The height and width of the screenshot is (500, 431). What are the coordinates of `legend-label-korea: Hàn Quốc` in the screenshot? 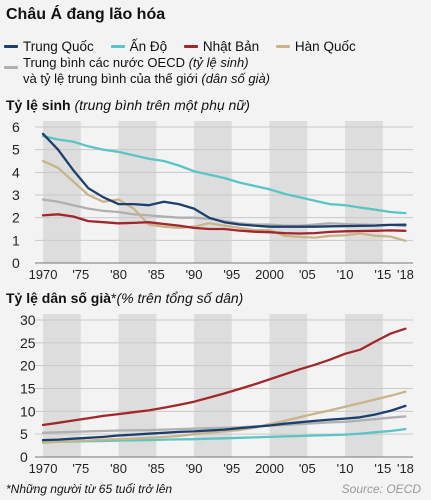 It's located at (325, 46).